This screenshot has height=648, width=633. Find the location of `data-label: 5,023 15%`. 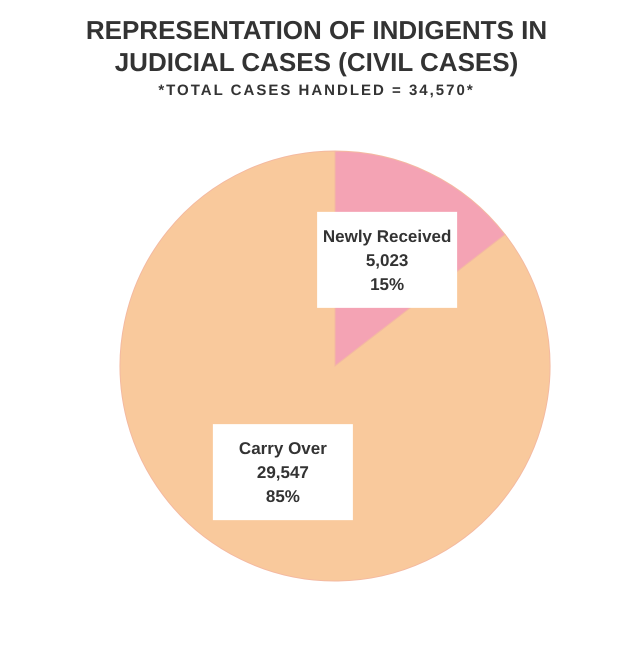

data-label: 5,023 15% is located at coordinates (387, 272).